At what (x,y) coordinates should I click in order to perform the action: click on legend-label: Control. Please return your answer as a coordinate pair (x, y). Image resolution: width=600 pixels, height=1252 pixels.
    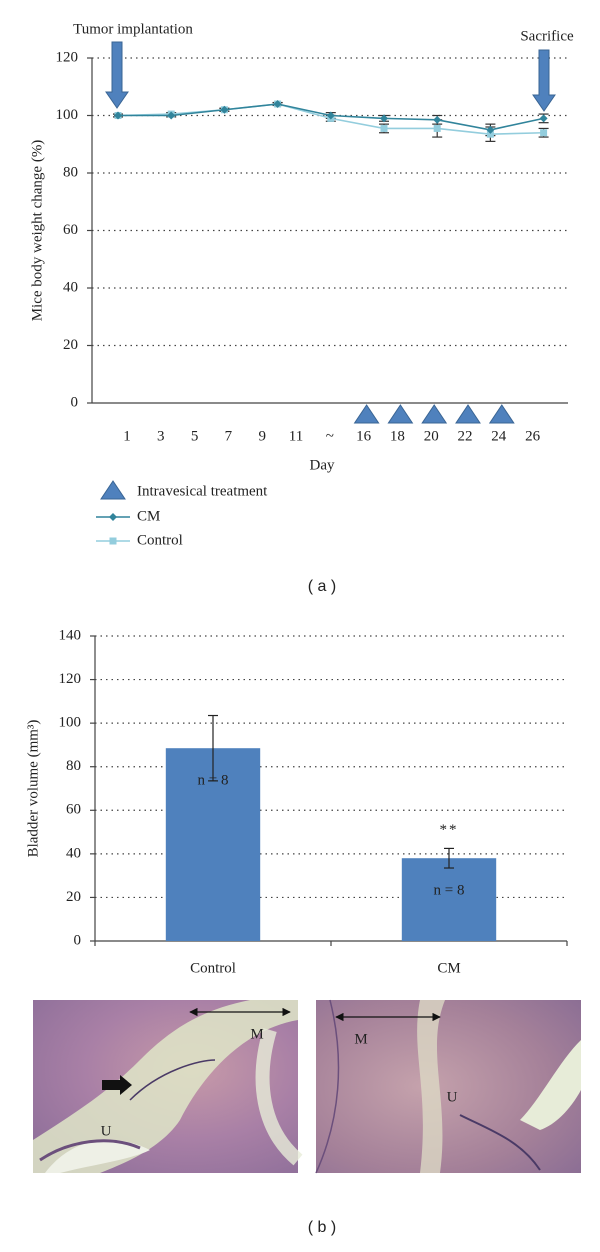
    Looking at the image, I should click on (160, 540).